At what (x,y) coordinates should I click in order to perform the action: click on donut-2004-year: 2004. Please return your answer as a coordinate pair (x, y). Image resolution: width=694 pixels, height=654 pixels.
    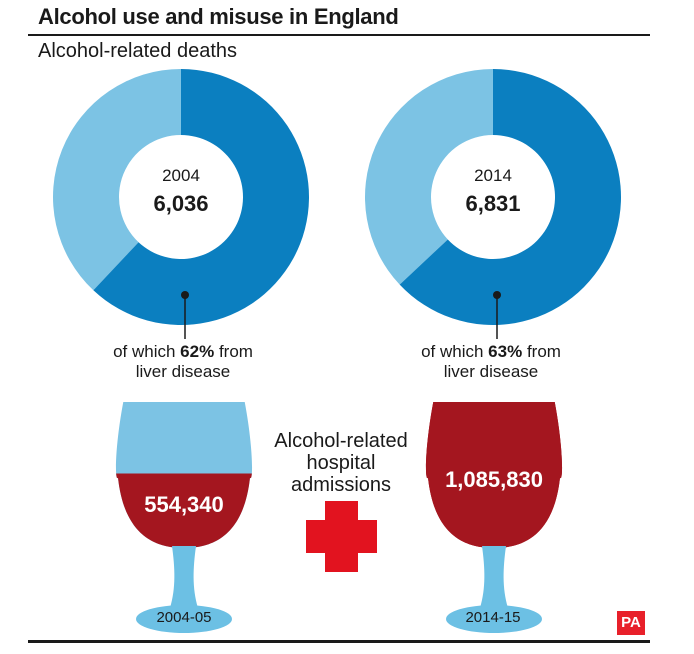
    Looking at the image, I should click on (181, 175).